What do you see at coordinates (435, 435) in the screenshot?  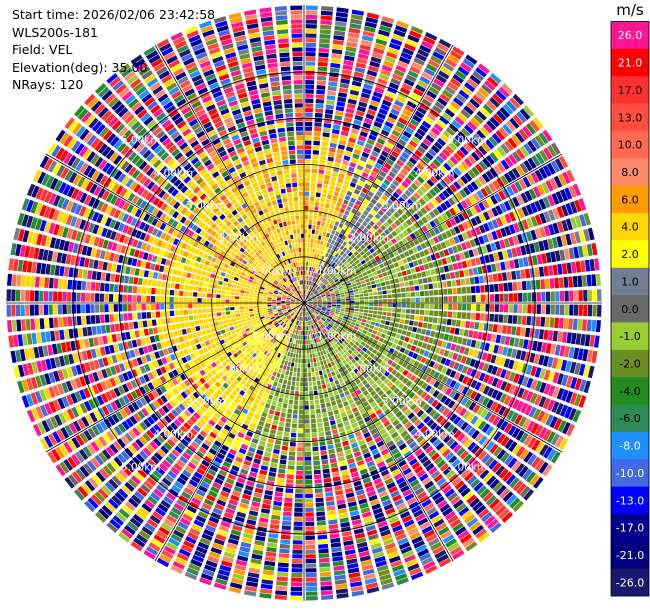 I see `ring-label-4-135: 4.00km` at bounding box center [435, 435].